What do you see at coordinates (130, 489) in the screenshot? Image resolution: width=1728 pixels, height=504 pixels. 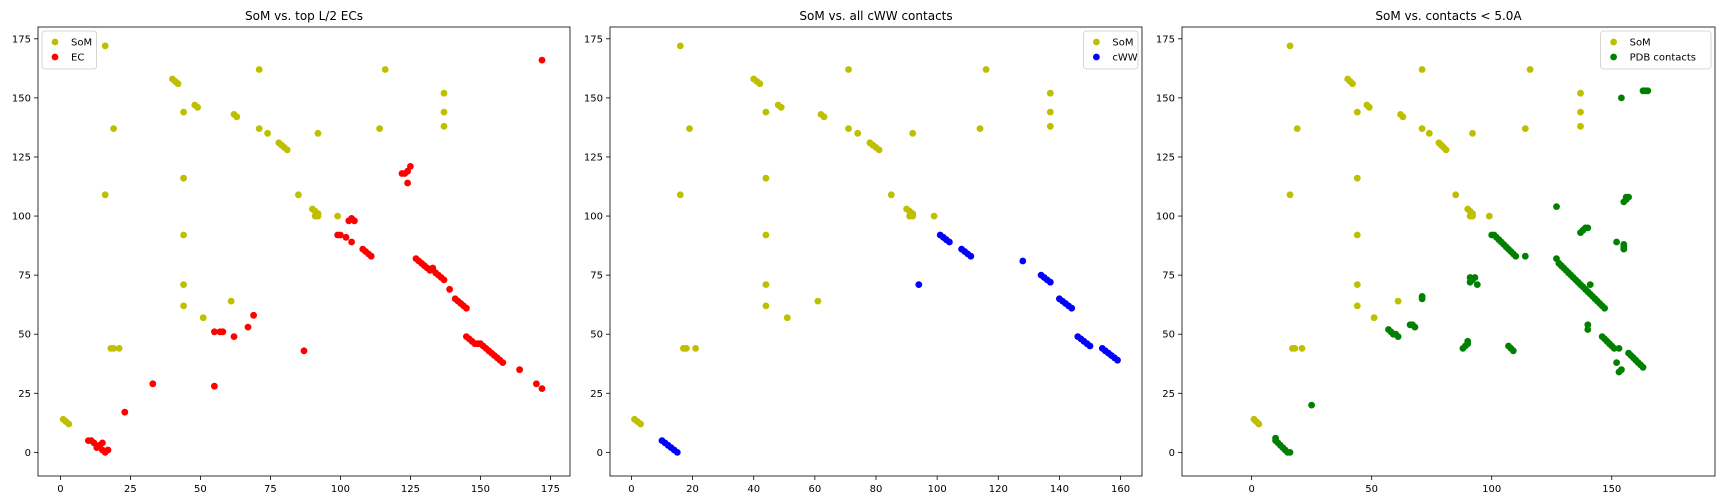 I see `x-tick-label: 25` at bounding box center [130, 489].